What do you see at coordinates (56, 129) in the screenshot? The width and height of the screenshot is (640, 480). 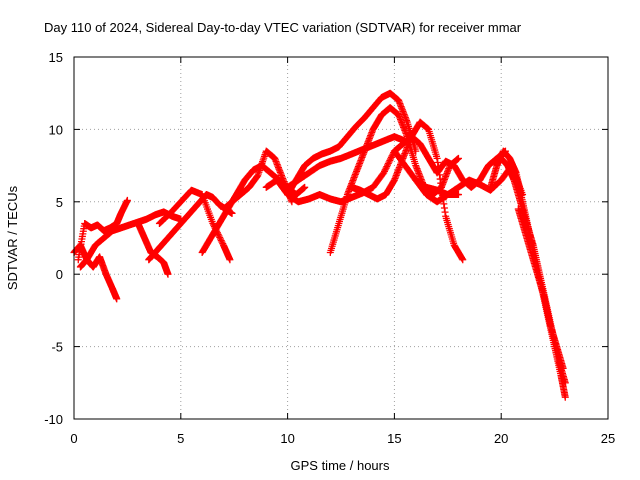 I see `y-tick-label: 10` at bounding box center [56, 129].